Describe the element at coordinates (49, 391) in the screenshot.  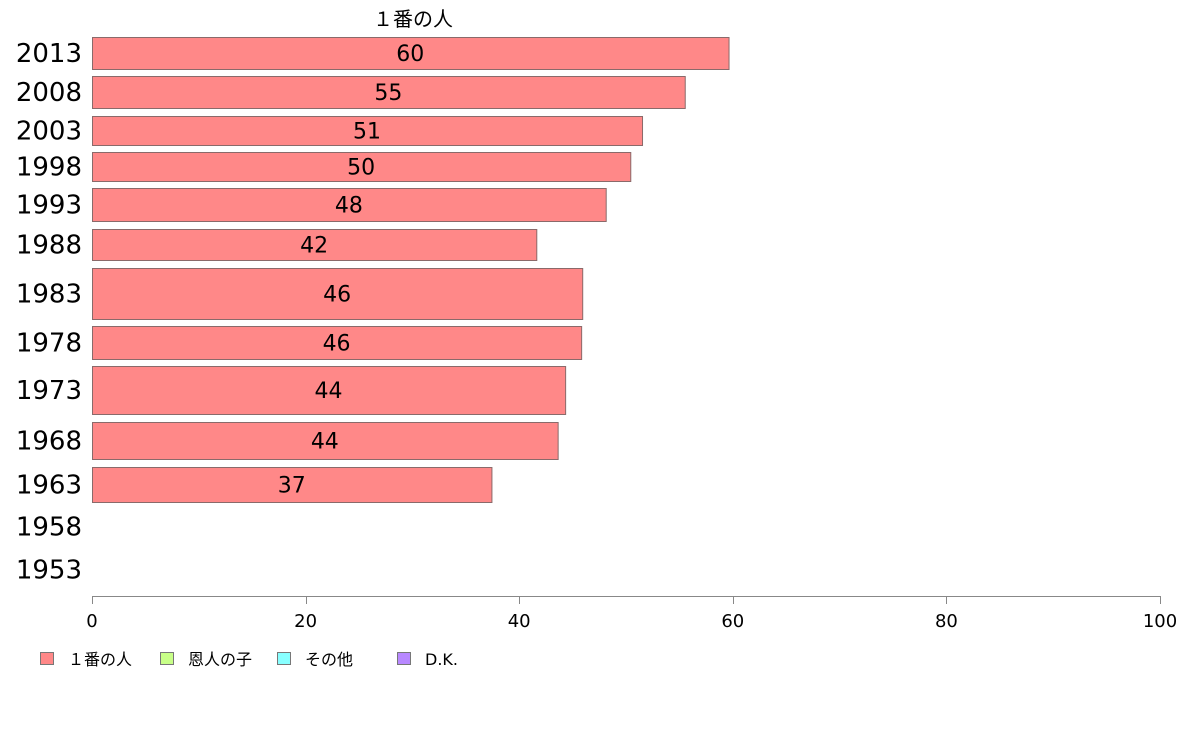
I see `category-label: 1973` at that location.